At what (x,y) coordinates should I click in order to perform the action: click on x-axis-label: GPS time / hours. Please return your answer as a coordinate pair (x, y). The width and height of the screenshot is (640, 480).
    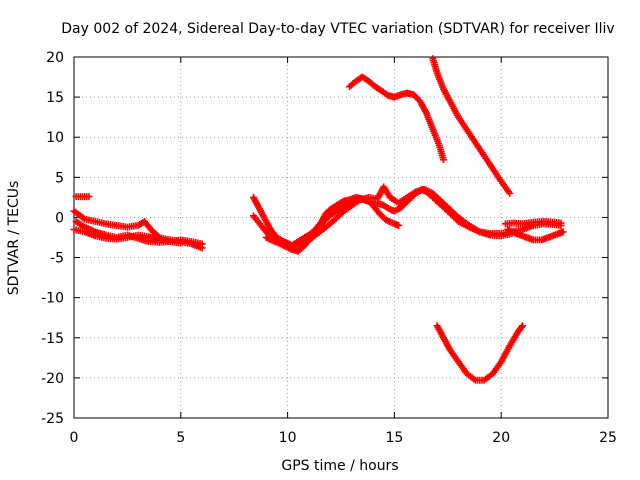
    Looking at the image, I should click on (339, 466).